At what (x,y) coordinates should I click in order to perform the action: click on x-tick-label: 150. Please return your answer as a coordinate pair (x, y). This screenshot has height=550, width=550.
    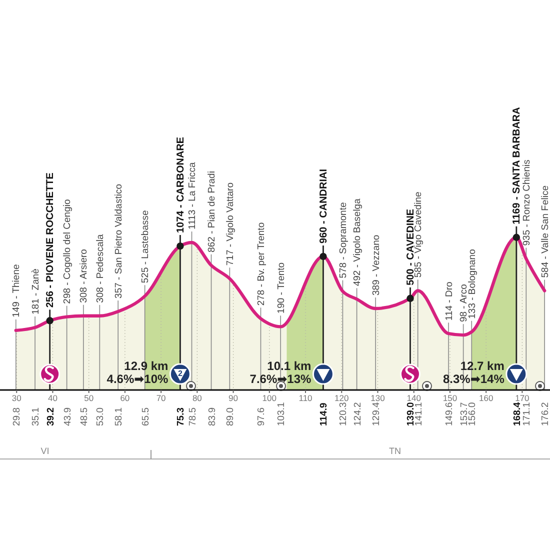
    Looking at the image, I should click on (450, 398).